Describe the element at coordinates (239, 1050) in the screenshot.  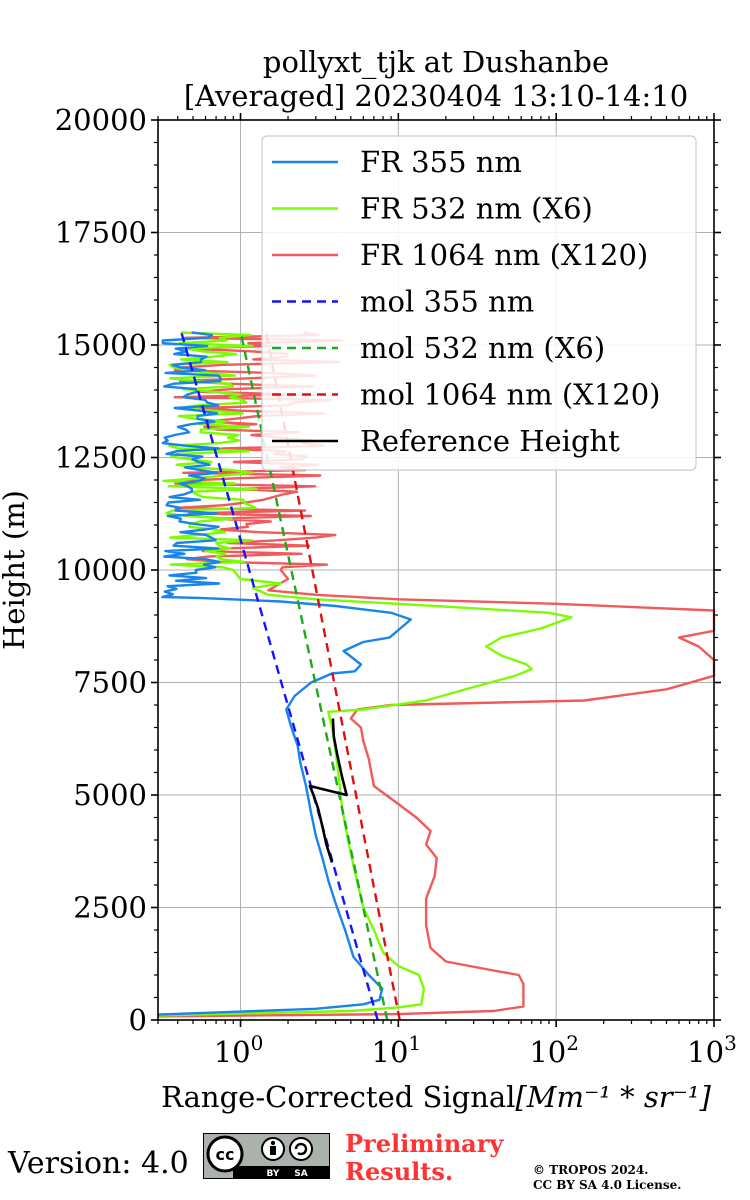
I see `x-tick-label: 10⁰` at that location.